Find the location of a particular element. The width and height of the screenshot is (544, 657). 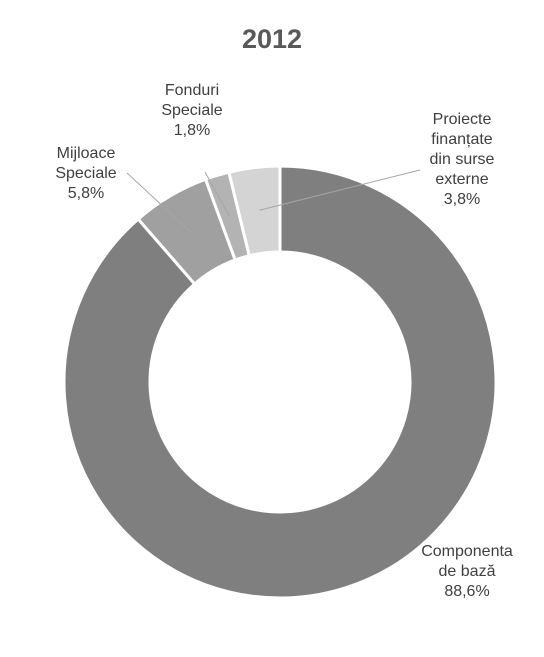

slice-label-componenta-de-baz: Componenta de bază 88,6% is located at coordinates (467, 571).